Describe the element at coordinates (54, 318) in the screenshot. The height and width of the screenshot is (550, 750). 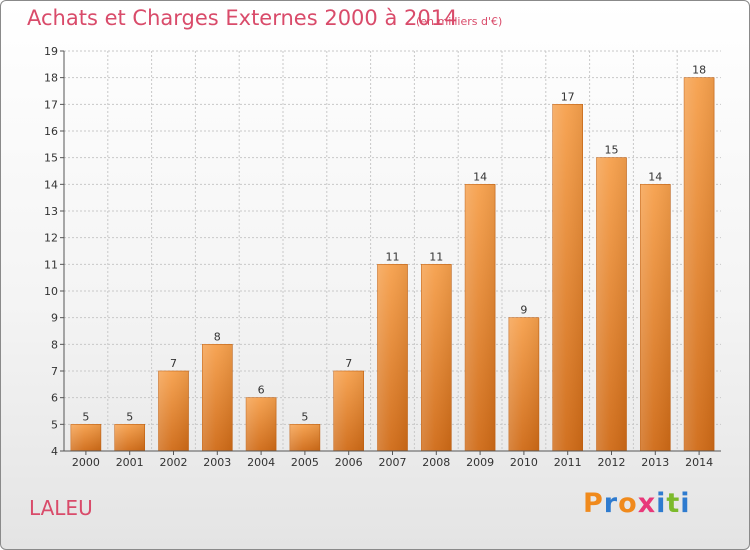
I see `y-tick-label: 9` at that location.